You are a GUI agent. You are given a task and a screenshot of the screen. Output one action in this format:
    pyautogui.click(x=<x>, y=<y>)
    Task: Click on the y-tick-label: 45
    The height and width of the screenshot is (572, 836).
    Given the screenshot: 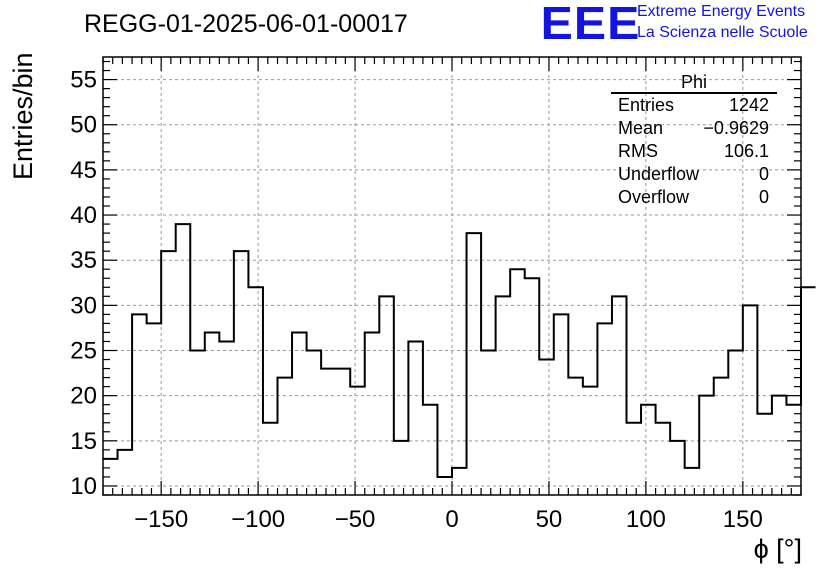 What is the action you would take?
    pyautogui.click(x=83, y=170)
    